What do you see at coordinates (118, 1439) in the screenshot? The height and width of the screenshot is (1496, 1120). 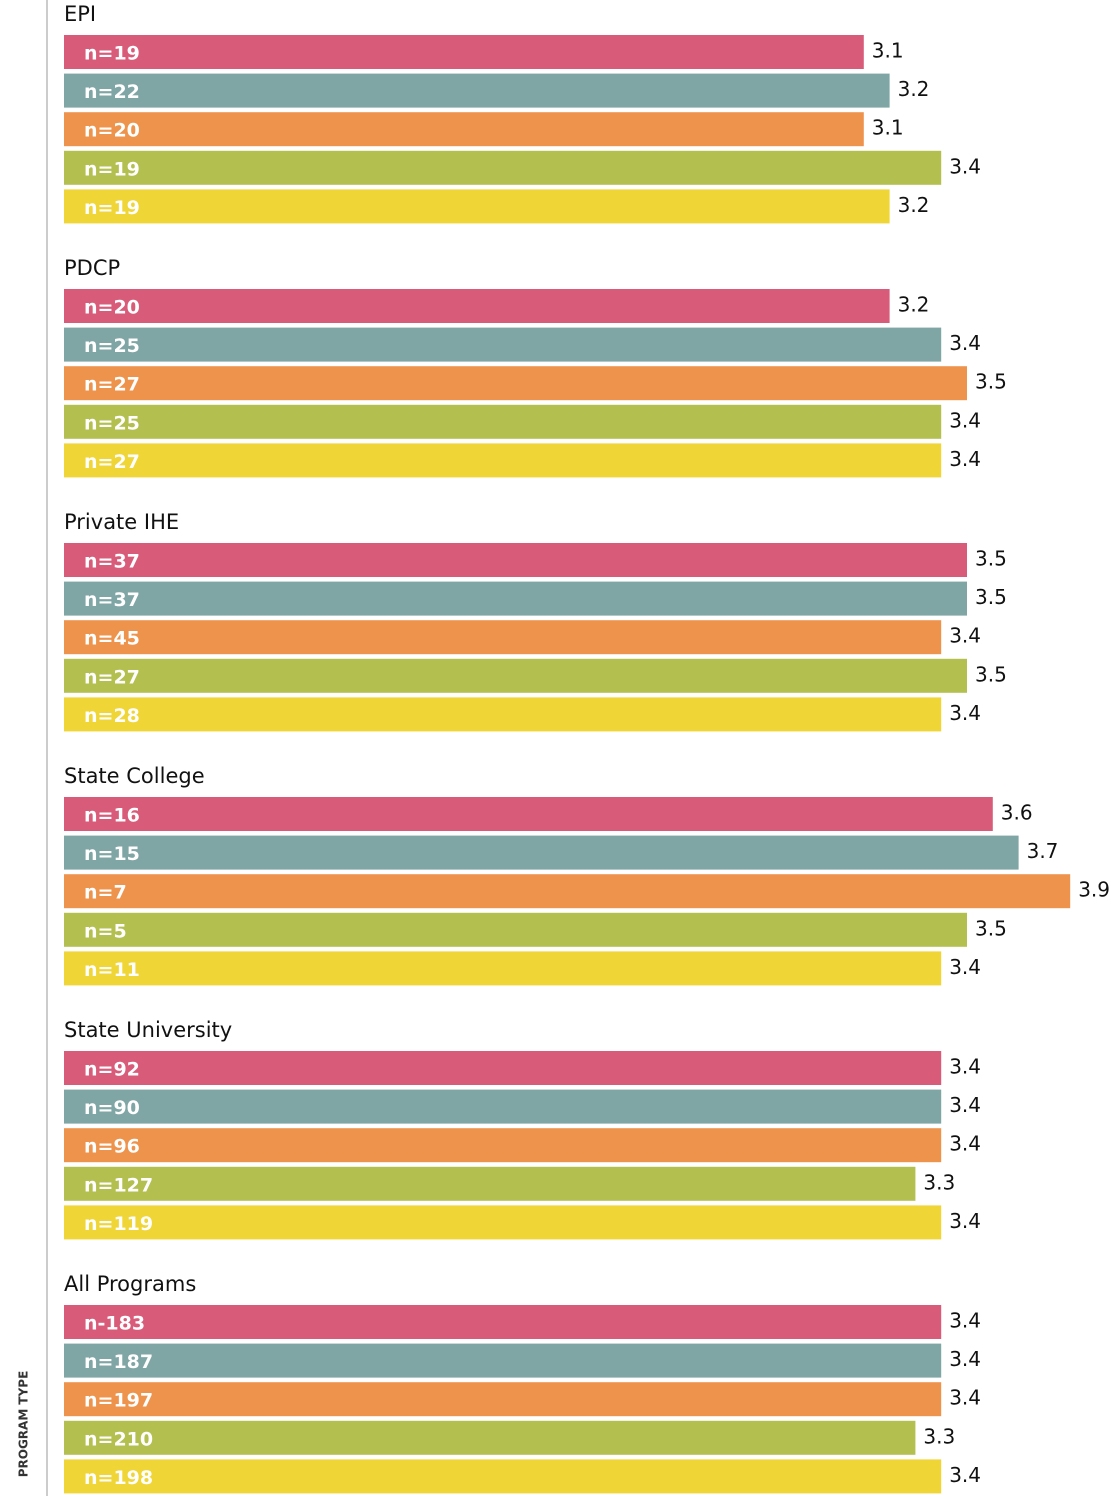 I see `bar-label: n=210` at bounding box center [118, 1439].